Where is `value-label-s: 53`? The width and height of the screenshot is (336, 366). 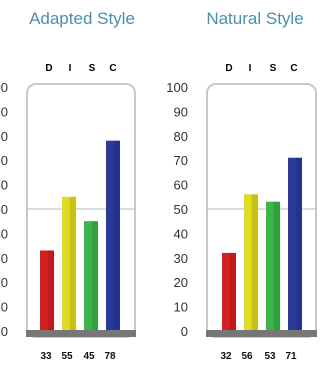 value-label-s: 53 is located at coordinates (270, 356).